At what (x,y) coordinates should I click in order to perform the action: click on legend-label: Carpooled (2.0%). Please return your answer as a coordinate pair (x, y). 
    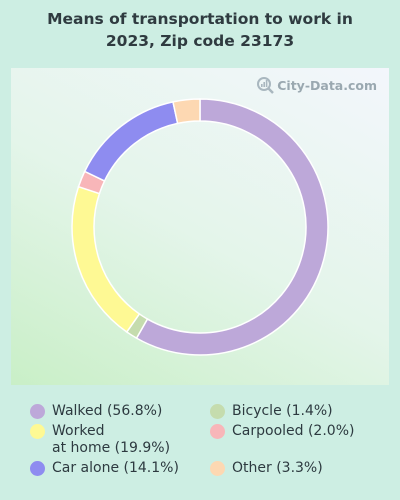
    Looking at the image, I should click on (293, 431).